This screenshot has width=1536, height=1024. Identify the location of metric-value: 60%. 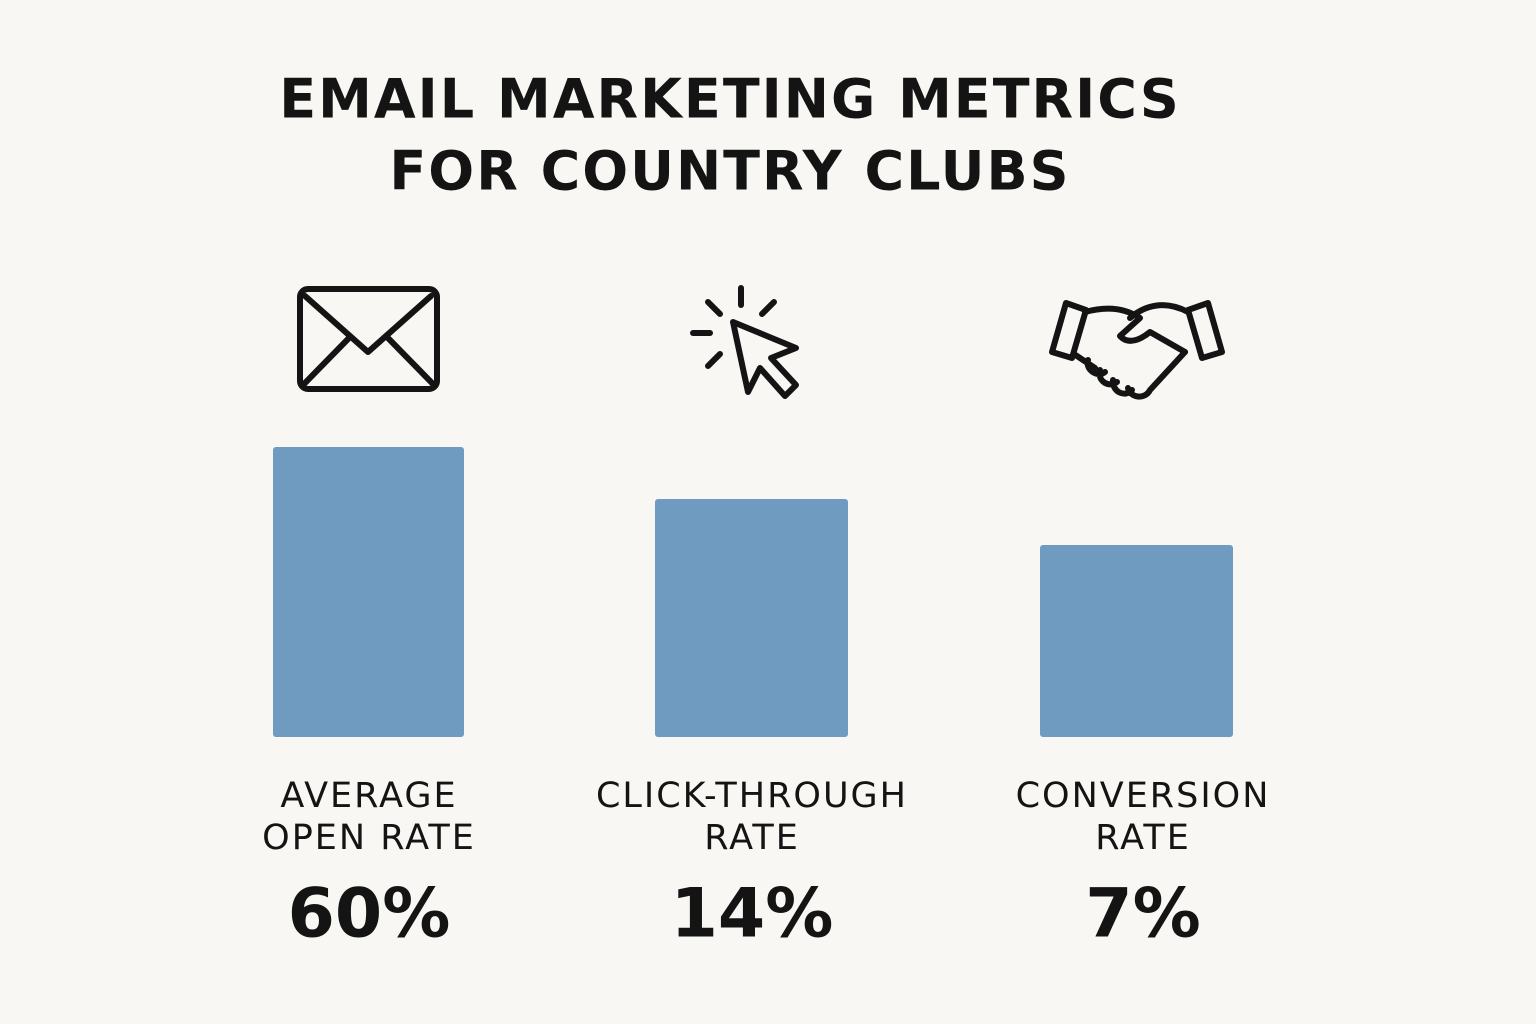
(369, 914).